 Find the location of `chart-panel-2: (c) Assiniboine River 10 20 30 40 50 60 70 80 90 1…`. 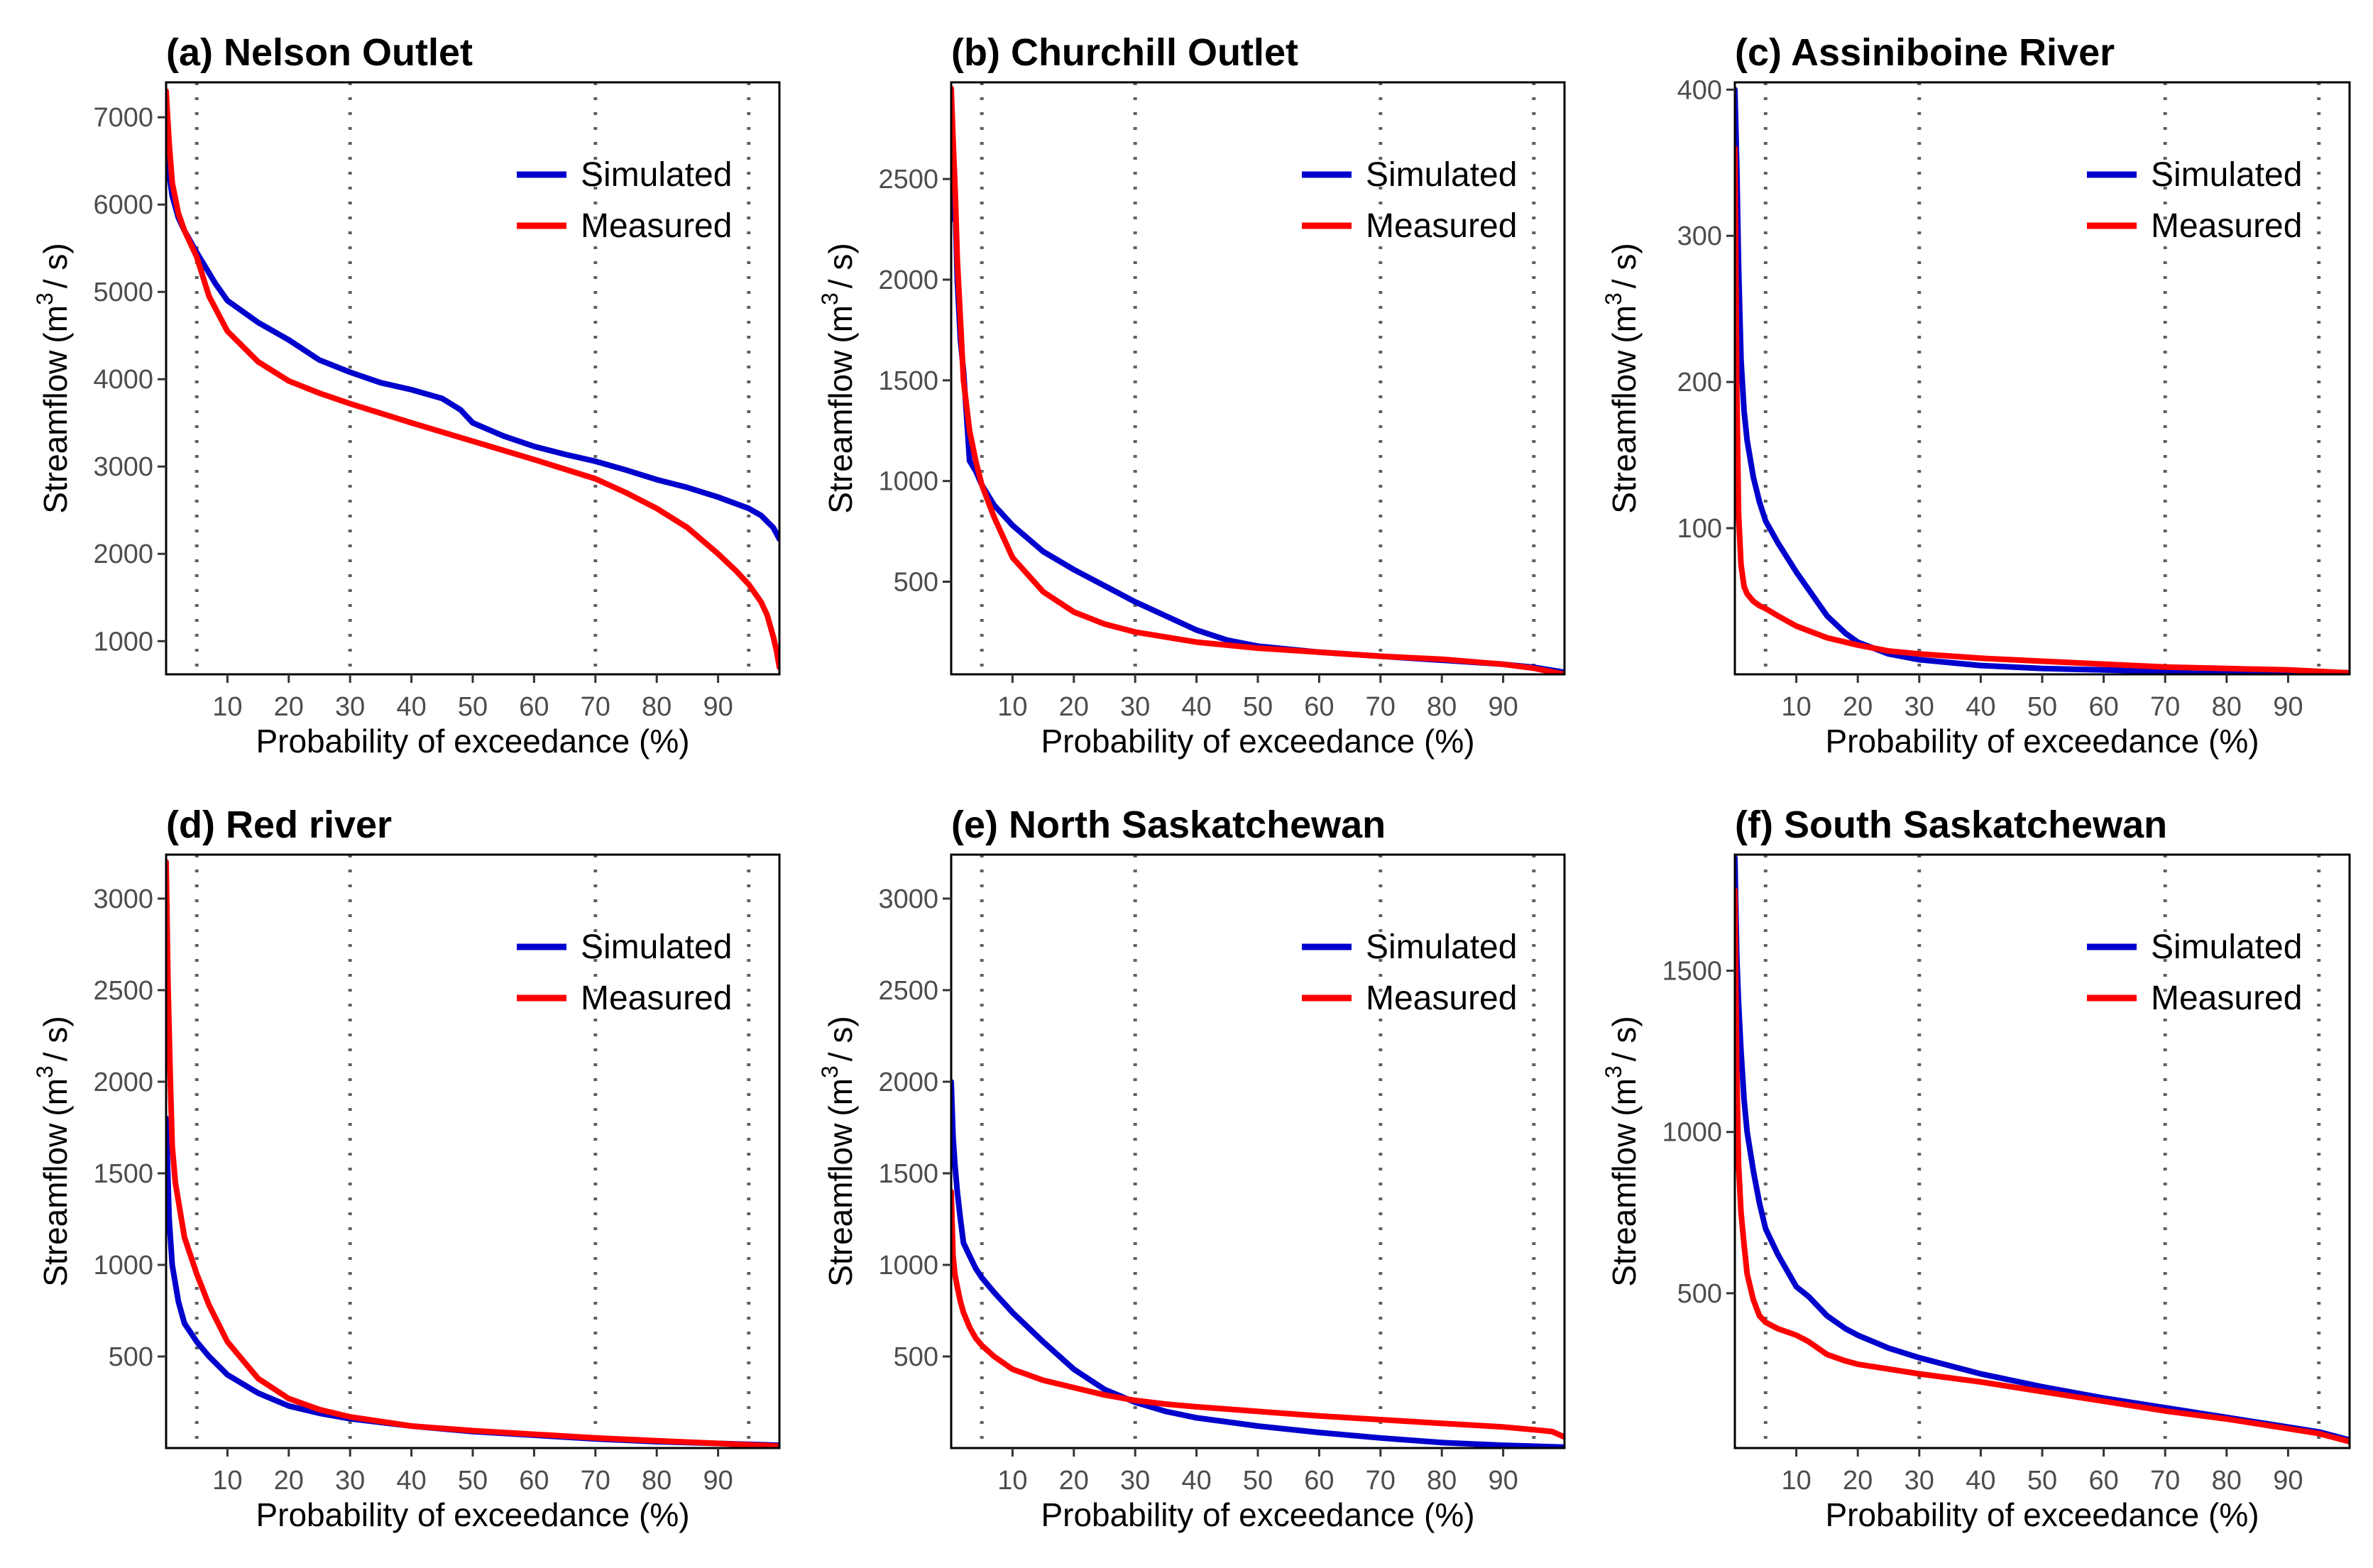

chart-panel-2: (c) Assiniboine River 10 20 30 40 50 60 70 80 90 1… is located at coordinates (1976, 395).